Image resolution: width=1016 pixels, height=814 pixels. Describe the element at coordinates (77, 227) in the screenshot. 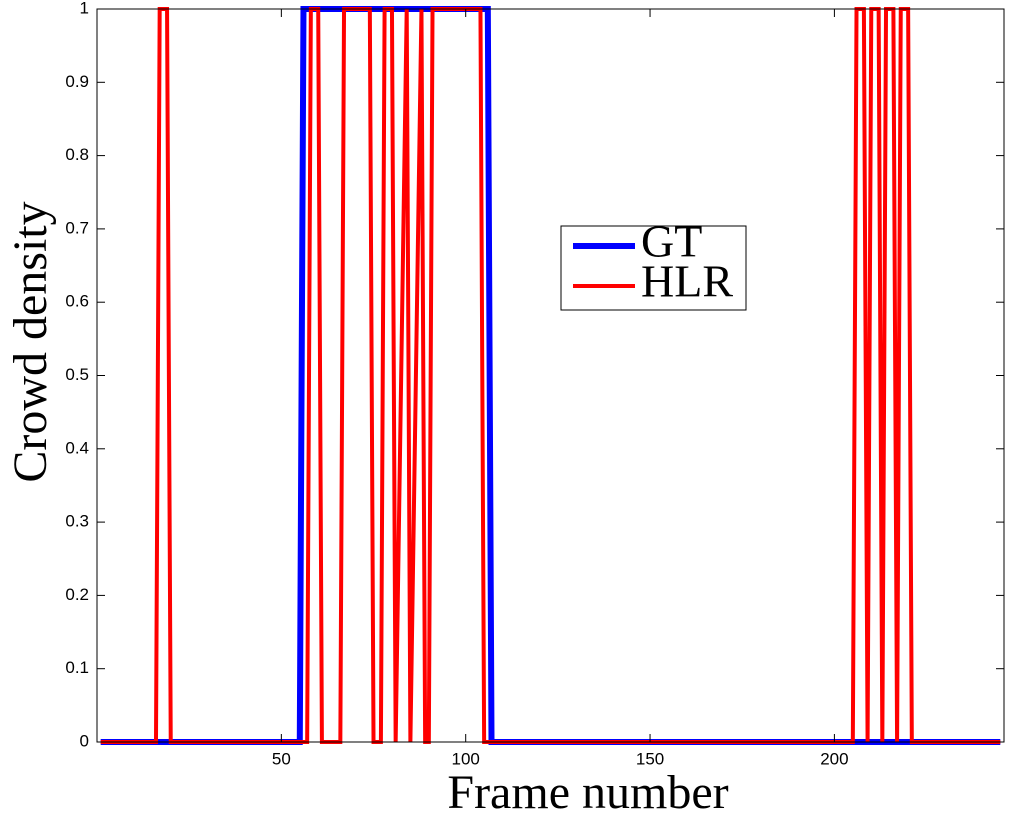

I see `y-tick-label: 0.7` at that location.